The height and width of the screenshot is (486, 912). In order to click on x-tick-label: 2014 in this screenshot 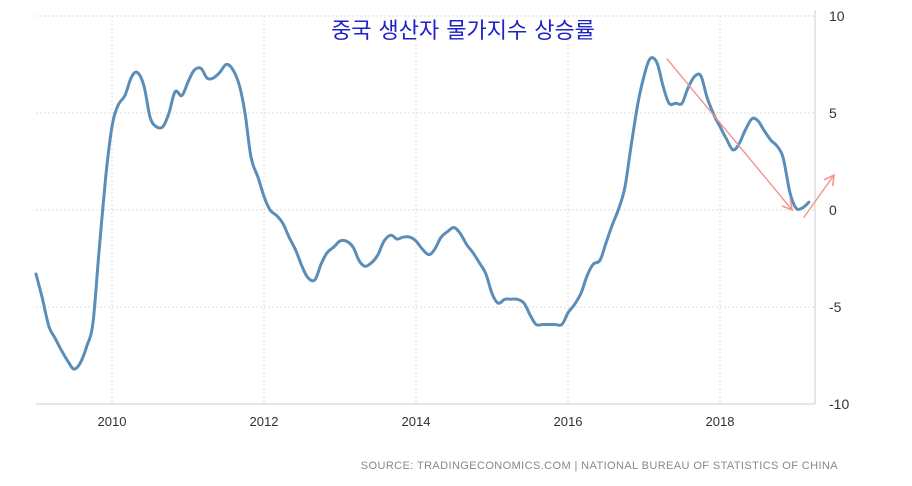, I will do `click(416, 421)`.